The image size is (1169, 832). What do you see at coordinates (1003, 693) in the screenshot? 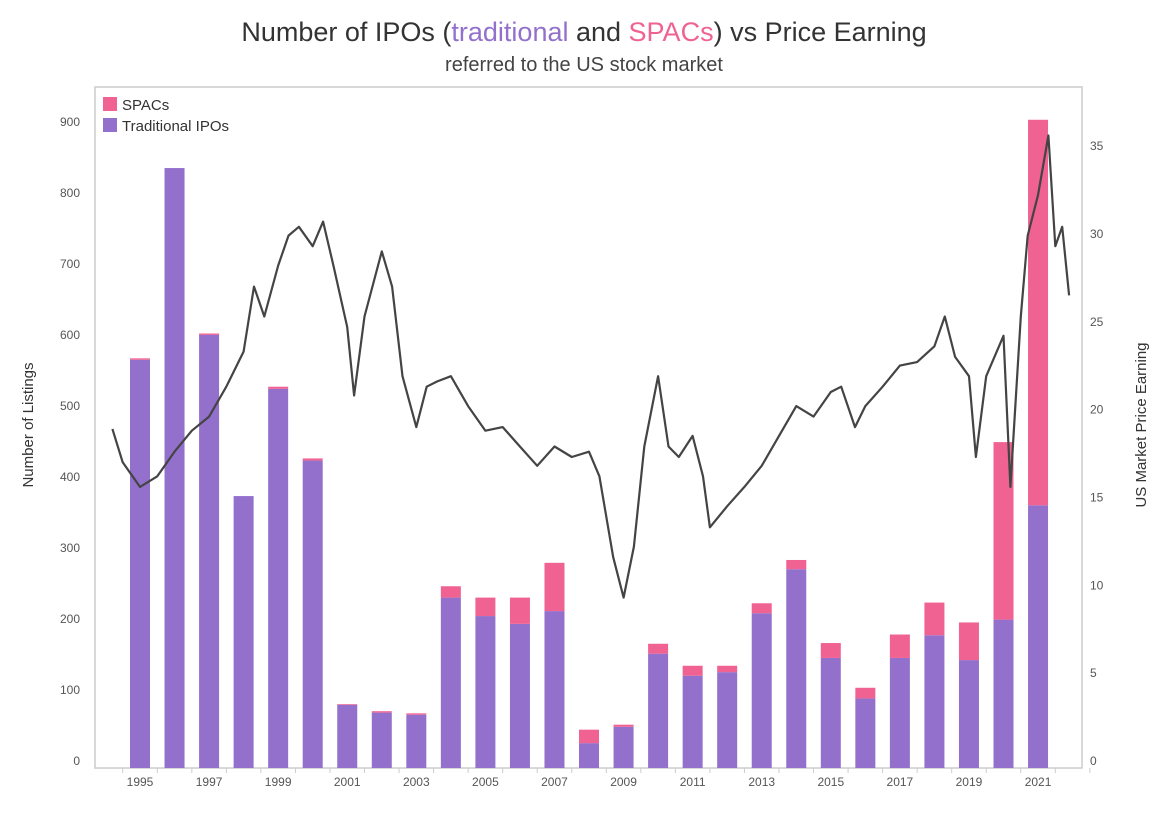
I see `bar-traditional-2020` at bounding box center [1003, 693].